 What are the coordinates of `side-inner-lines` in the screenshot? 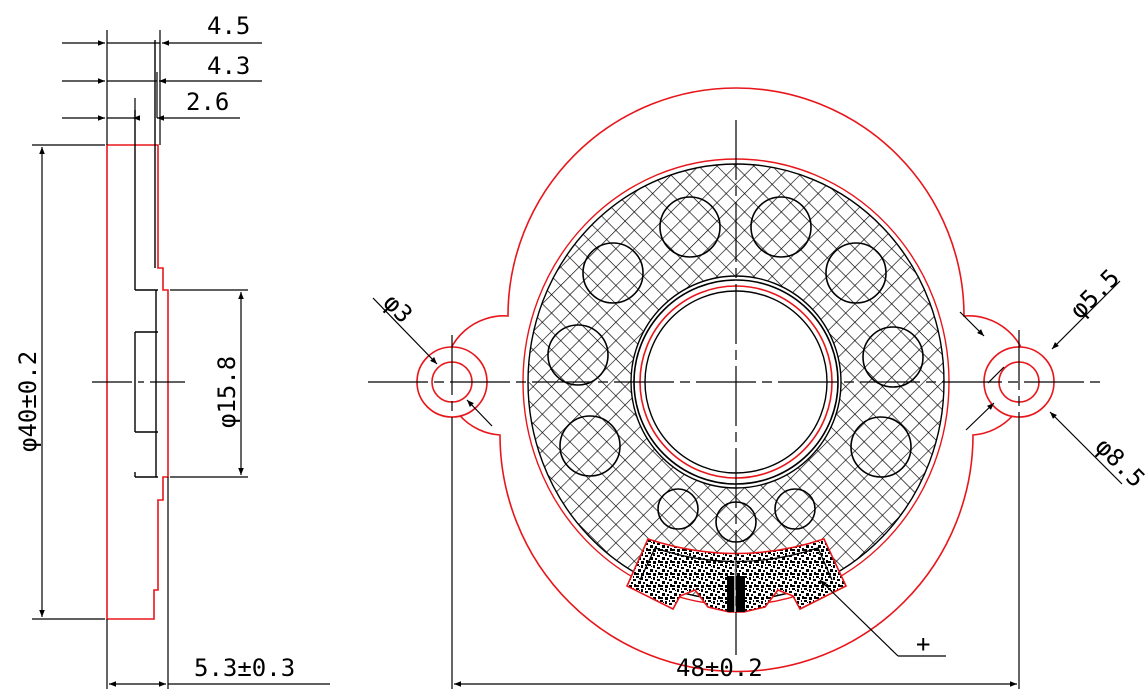 It's located at (146, 259).